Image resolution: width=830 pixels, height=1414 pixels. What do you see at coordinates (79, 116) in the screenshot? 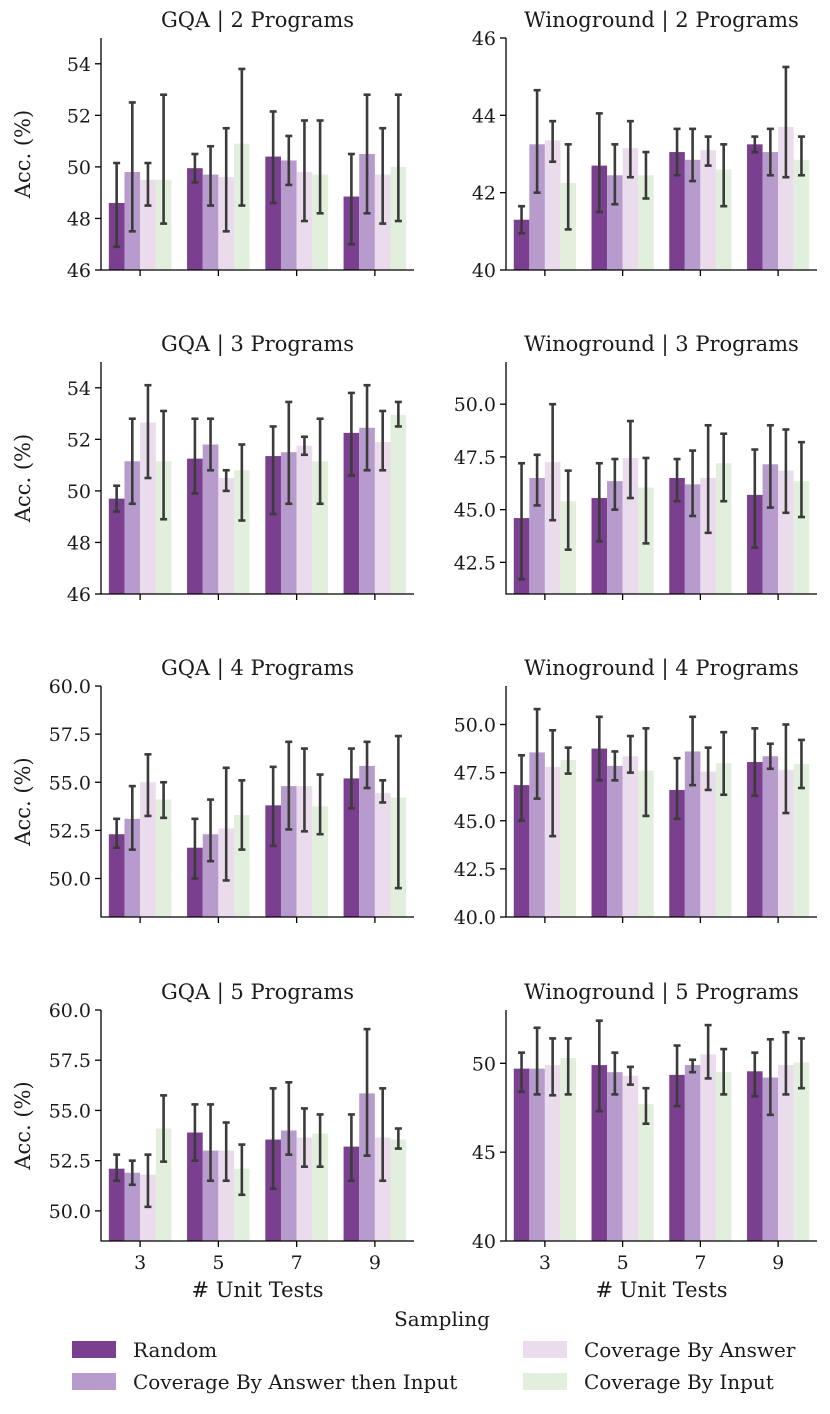
I see `y-tick-label: 52` at bounding box center [79, 116].